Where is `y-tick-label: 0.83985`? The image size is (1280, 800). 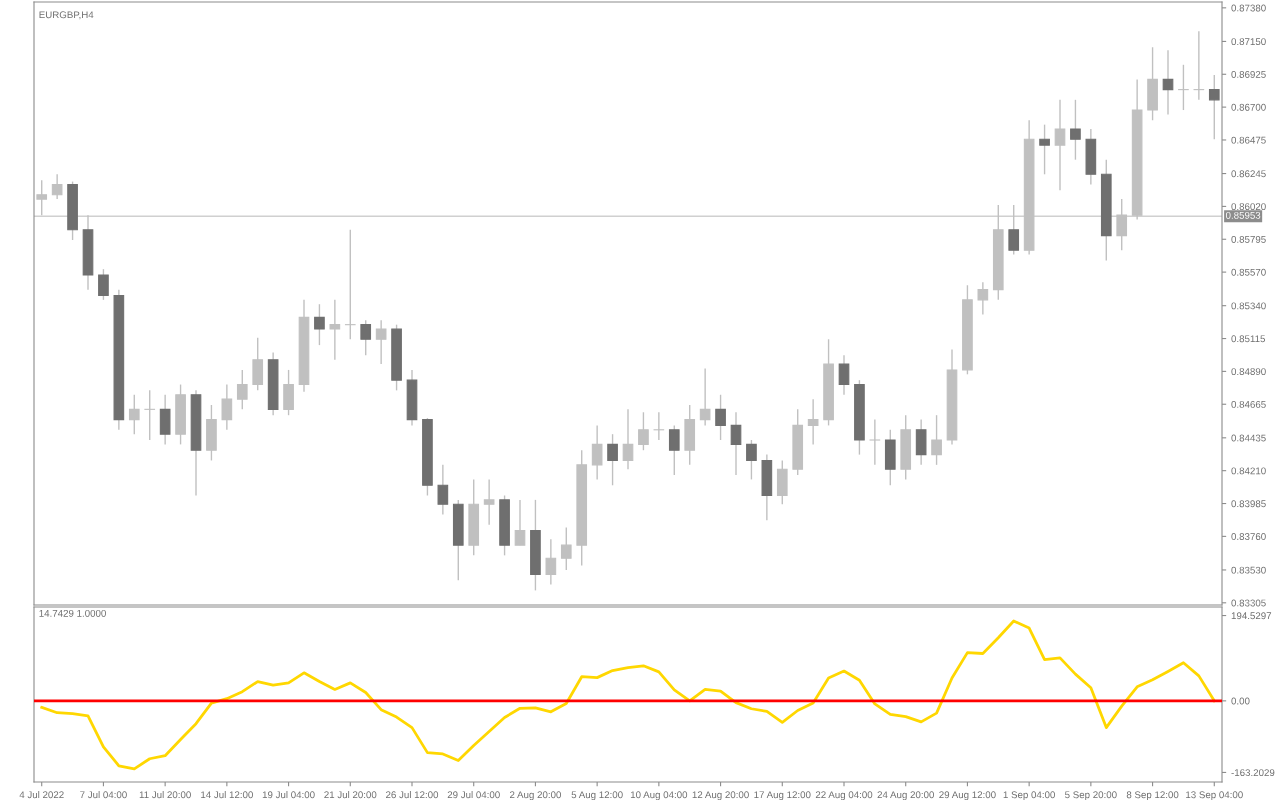
y-tick-label: 0.83985 is located at coordinates (1248, 504).